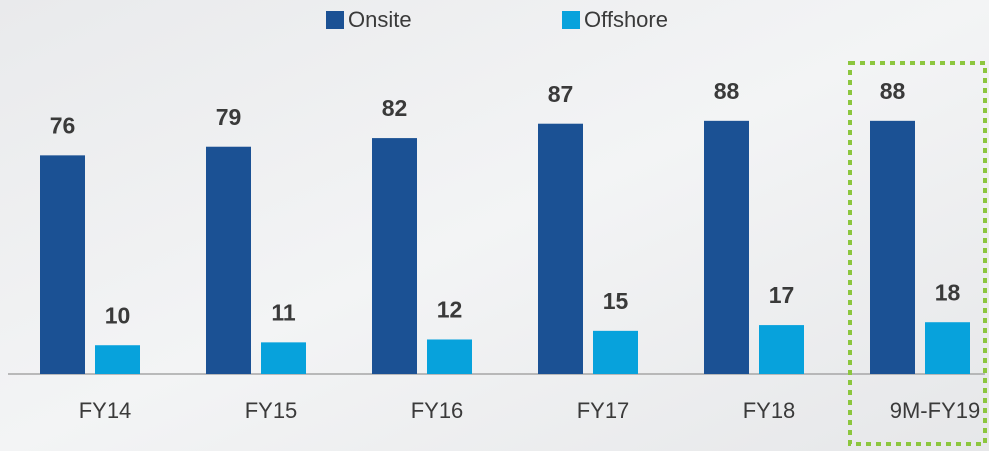 The height and width of the screenshot is (451, 989). What do you see at coordinates (380, 19) in the screenshot?
I see `legend-label: Onsite` at bounding box center [380, 19].